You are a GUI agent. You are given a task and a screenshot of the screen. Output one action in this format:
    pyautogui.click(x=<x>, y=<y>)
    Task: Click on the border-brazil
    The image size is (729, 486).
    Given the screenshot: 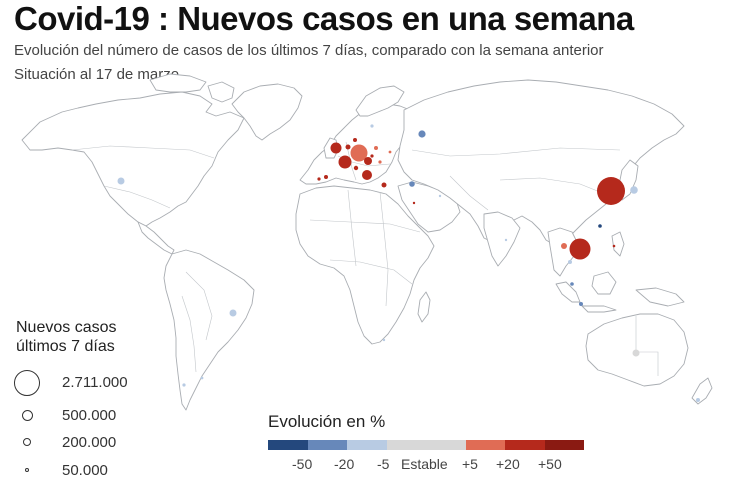 What is the action you would take?
    pyautogui.click(x=199, y=306)
    